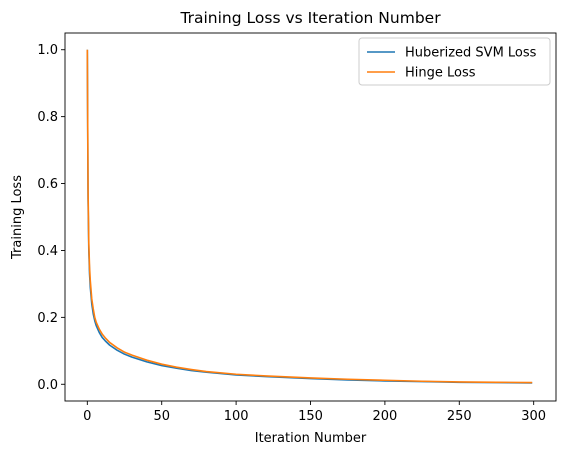  What do you see at coordinates (440, 73) in the screenshot?
I see `legend-label: Hinge Loss` at bounding box center [440, 73].